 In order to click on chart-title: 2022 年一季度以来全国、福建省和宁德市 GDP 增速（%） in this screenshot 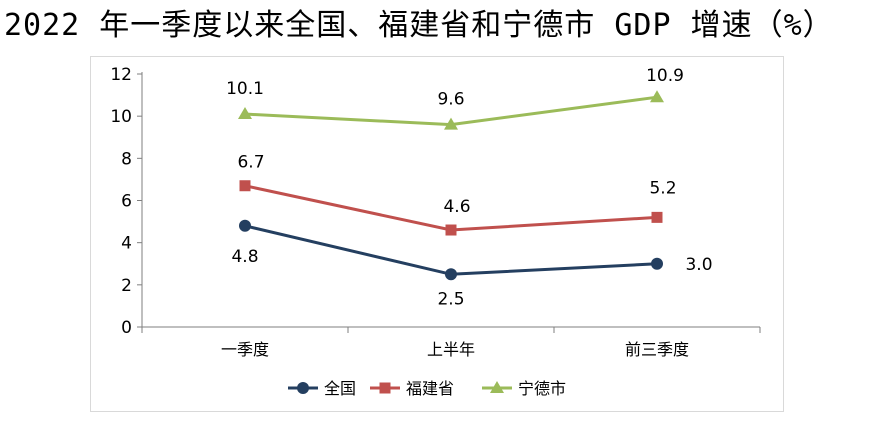, I will do `click(419, 25)`.